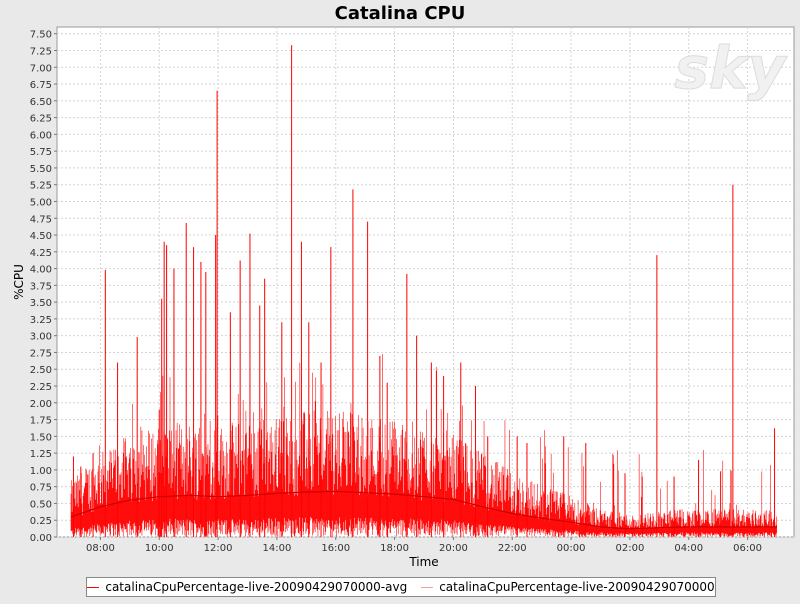  Describe the element at coordinates (41, 152) in the screenshot. I see `y-tick-label: 5.75` at that location.